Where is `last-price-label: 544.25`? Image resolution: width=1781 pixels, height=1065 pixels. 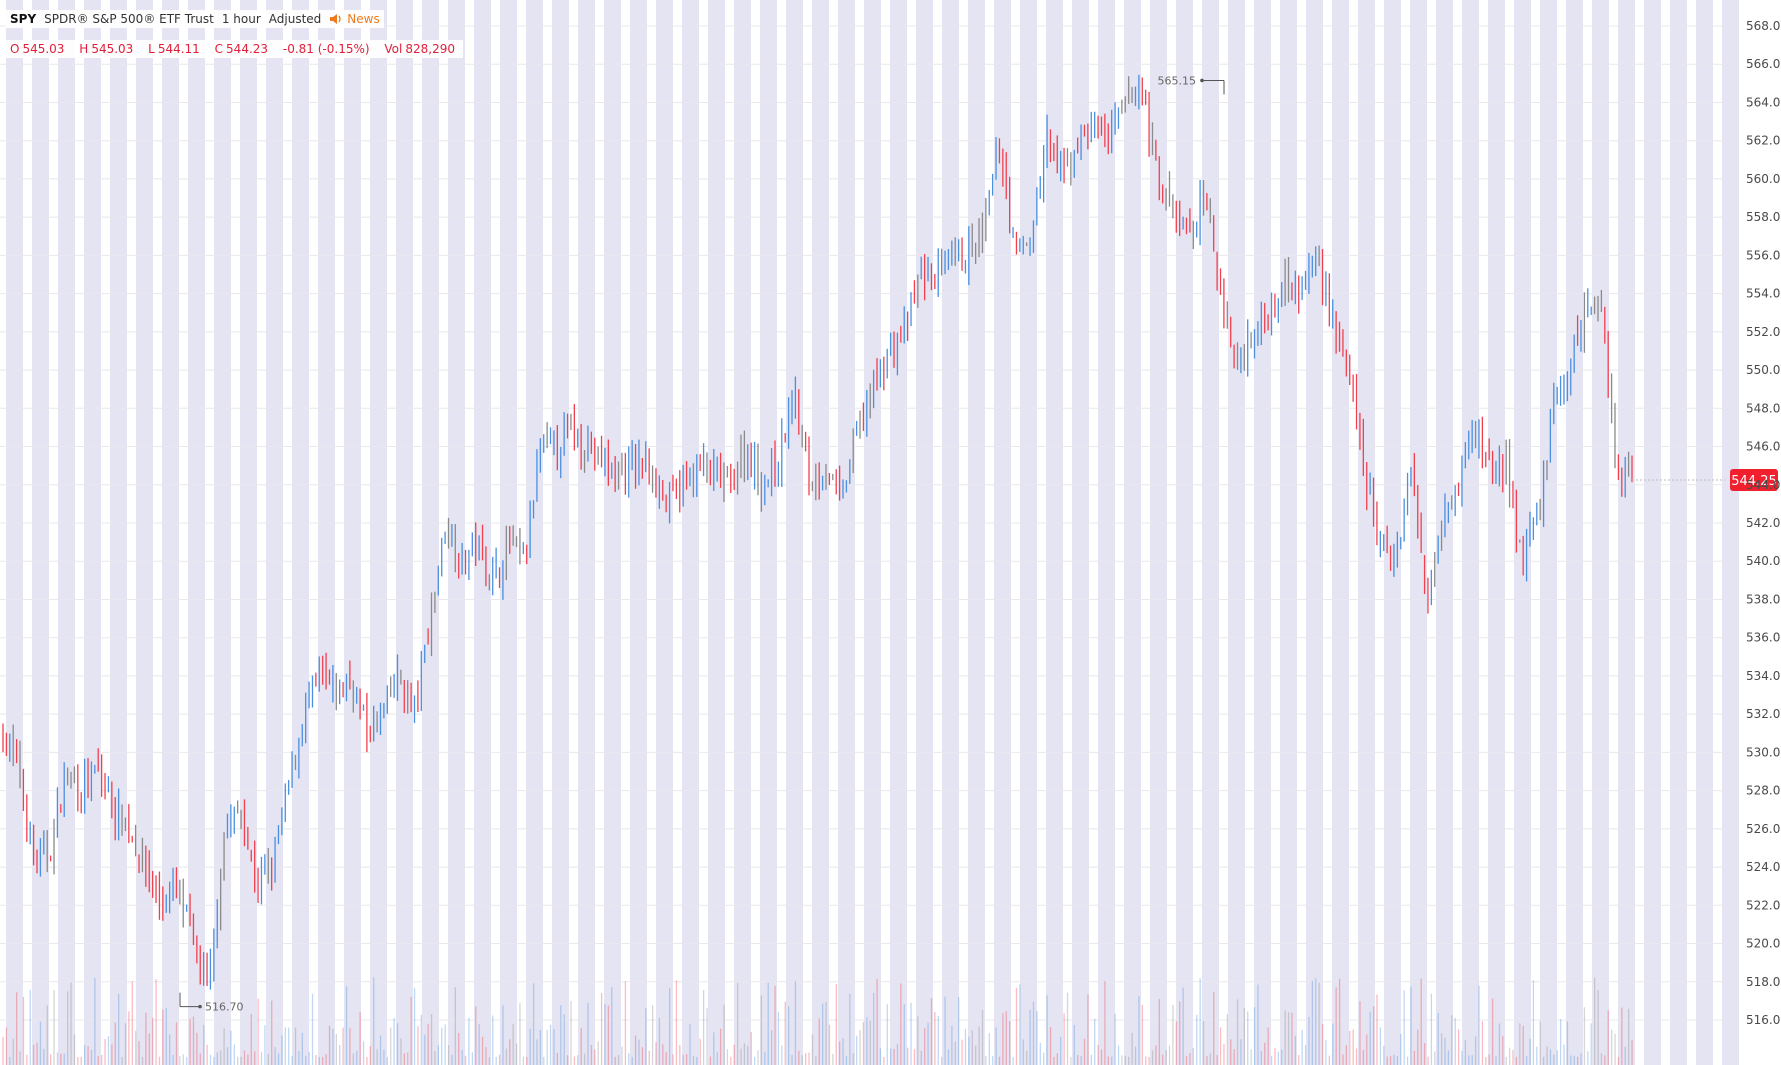 last-price-label: 544.25 is located at coordinates (1754, 481).